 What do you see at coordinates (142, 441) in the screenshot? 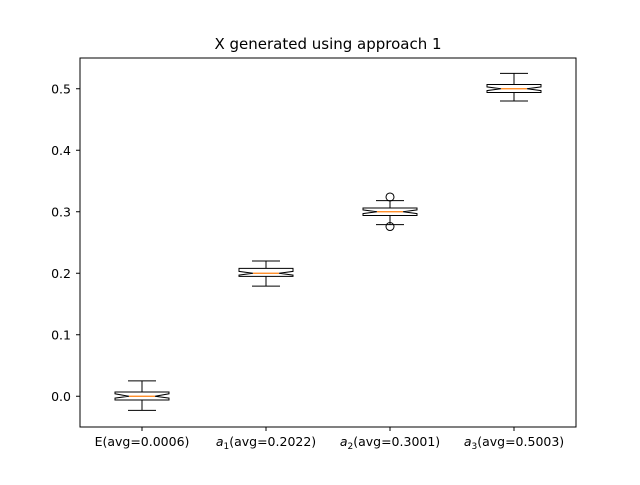
I see `x-tick-label: E(avg=0.0006)` at bounding box center [142, 441].